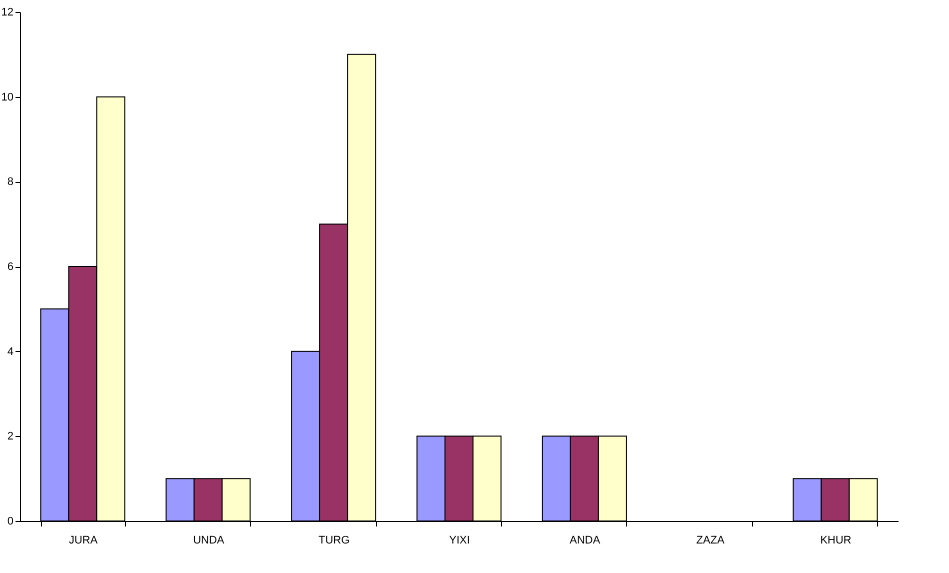 The height and width of the screenshot is (573, 949). I want to click on y-tick-label: 2, so click(10, 436).